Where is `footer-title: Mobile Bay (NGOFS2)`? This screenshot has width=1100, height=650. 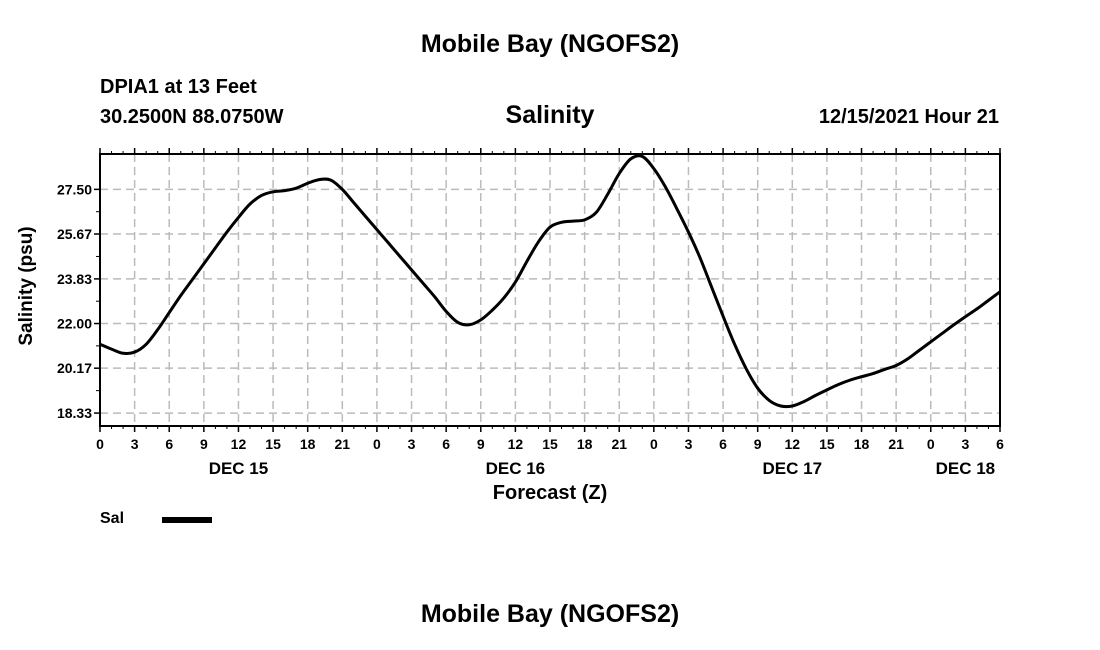
footer-title: Mobile Bay (NGOFS2) is located at coordinates (550, 614).